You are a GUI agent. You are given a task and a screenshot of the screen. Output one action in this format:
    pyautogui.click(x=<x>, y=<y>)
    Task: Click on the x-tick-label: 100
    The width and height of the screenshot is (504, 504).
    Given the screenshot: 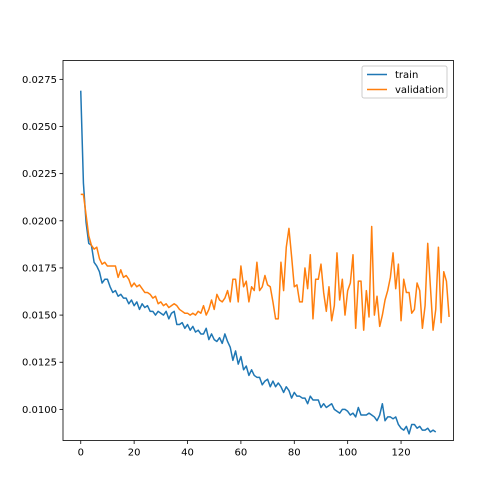 What is the action you would take?
    pyautogui.click(x=347, y=453)
    